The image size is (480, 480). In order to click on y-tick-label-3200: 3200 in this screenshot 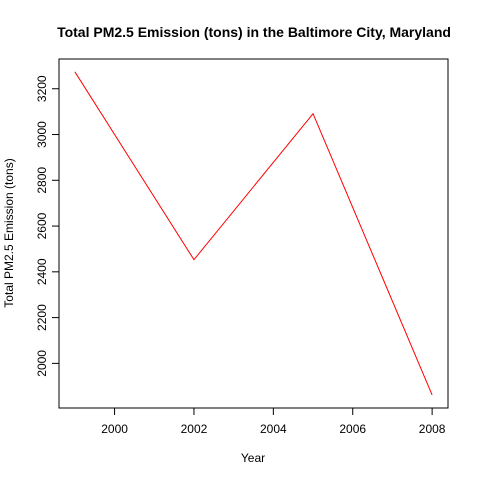, I will do `click(42, 88)`.